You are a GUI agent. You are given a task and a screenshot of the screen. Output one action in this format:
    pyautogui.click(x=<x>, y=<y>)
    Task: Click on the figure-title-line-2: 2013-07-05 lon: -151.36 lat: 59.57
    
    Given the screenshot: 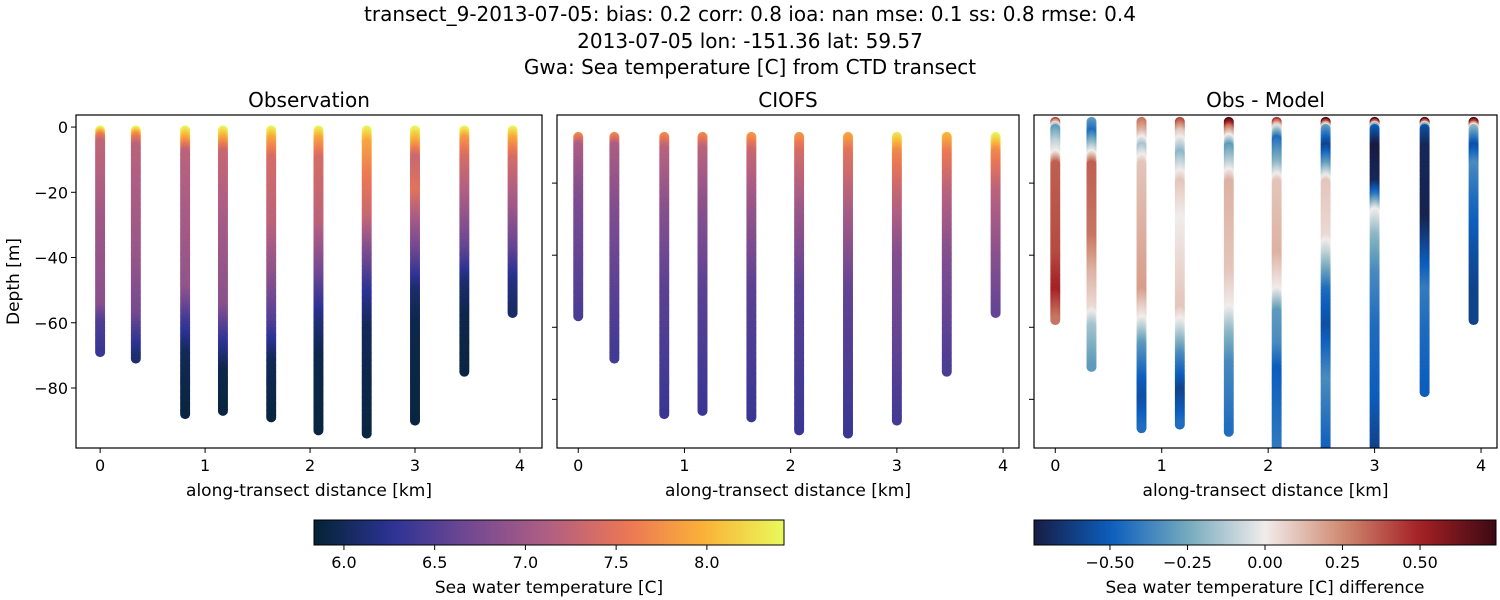 What is the action you would take?
    pyautogui.click(x=750, y=41)
    